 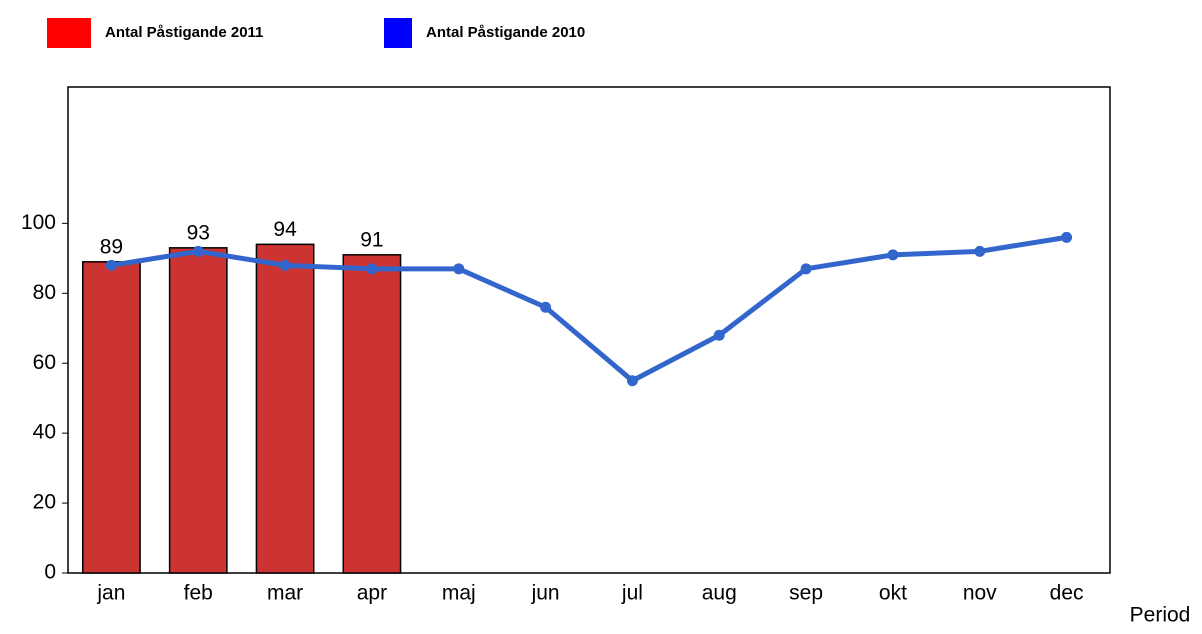 I want to click on x-tick-label: dec, so click(x=1067, y=593).